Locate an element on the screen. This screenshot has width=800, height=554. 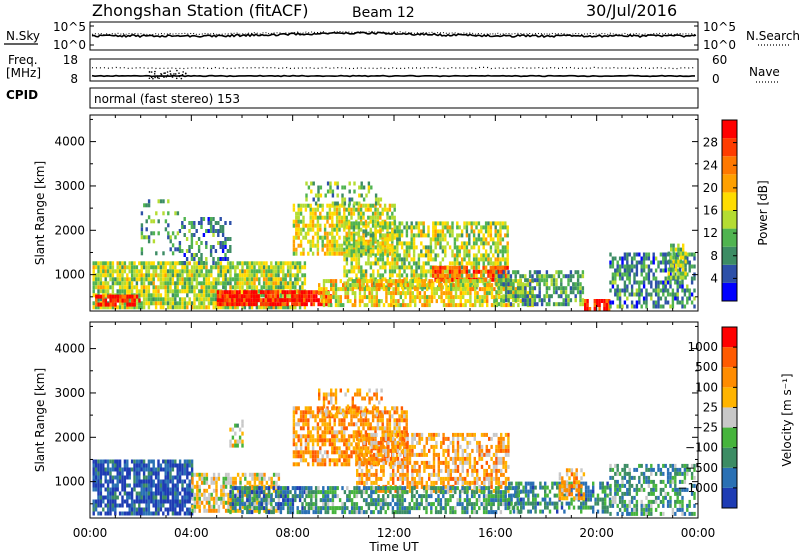
nsky-tick-bottom: 10^0 is located at coordinates (69, 45).